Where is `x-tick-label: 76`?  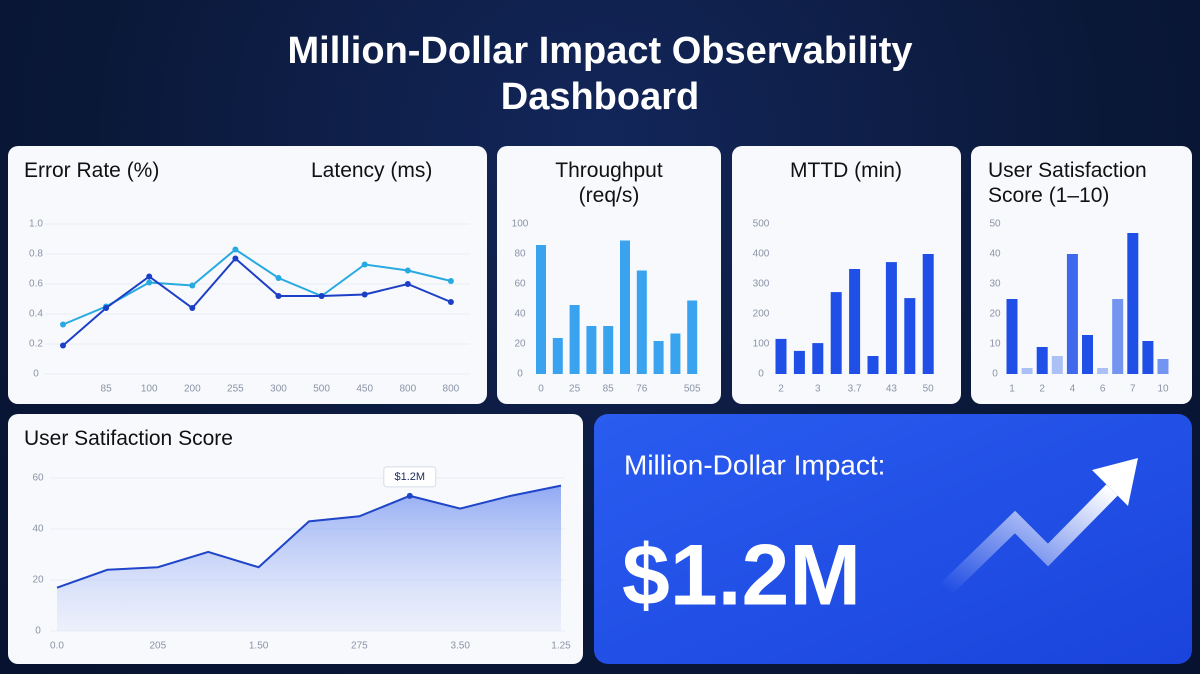
x-tick-label: 76 is located at coordinates (642, 389).